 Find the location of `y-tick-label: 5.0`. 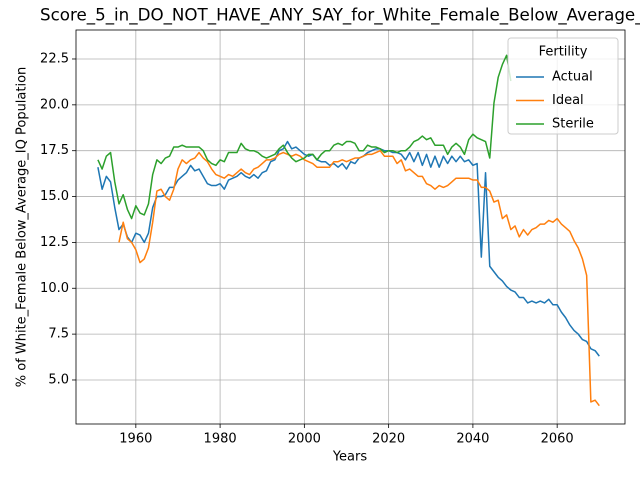

y-tick-label: 5.0 is located at coordinates (58, 379).